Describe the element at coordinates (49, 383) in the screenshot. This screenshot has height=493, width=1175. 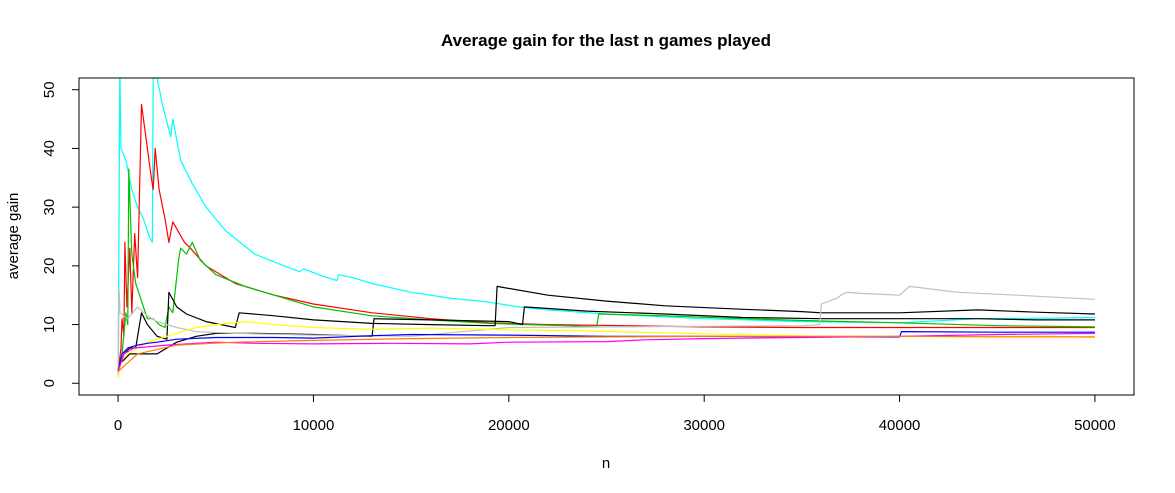
I see `y-tick-label: 0` at that location.